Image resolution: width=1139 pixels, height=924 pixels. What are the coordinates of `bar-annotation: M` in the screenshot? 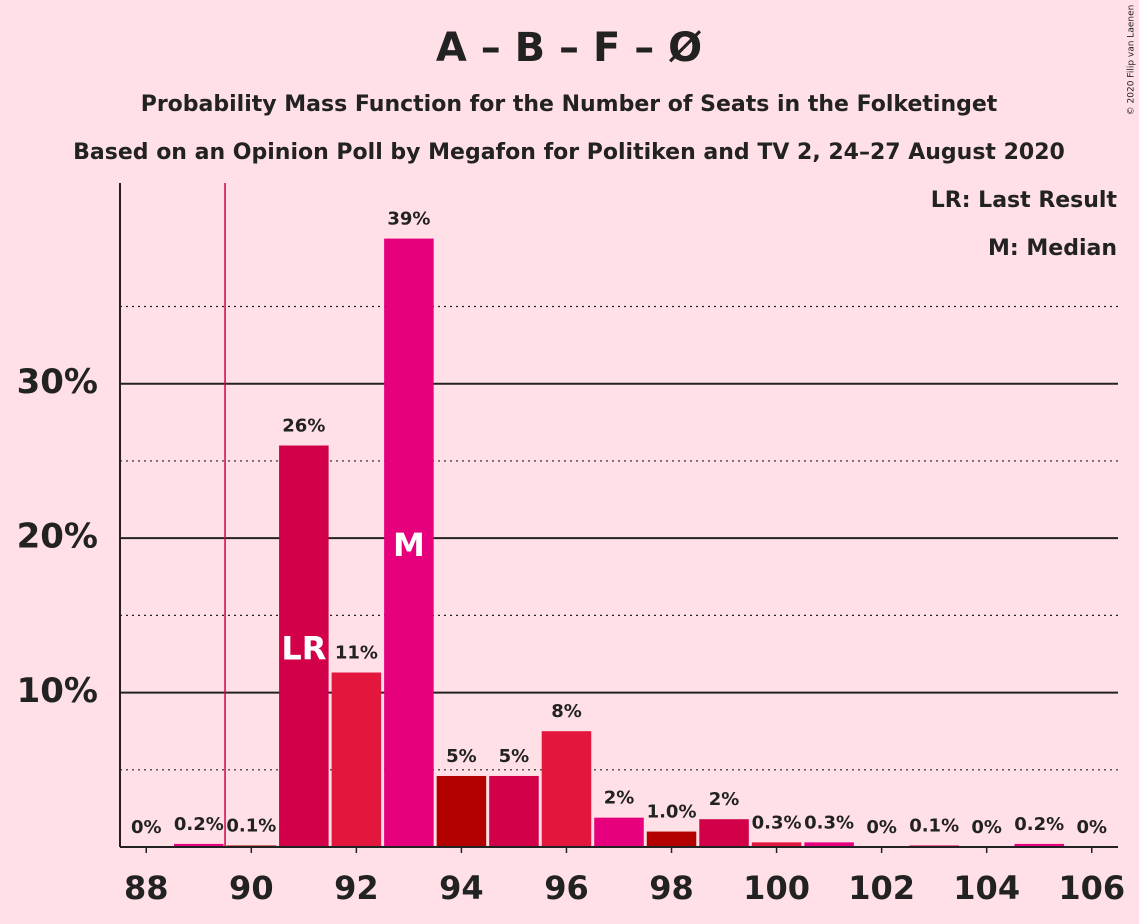 It's located at (409, 545).